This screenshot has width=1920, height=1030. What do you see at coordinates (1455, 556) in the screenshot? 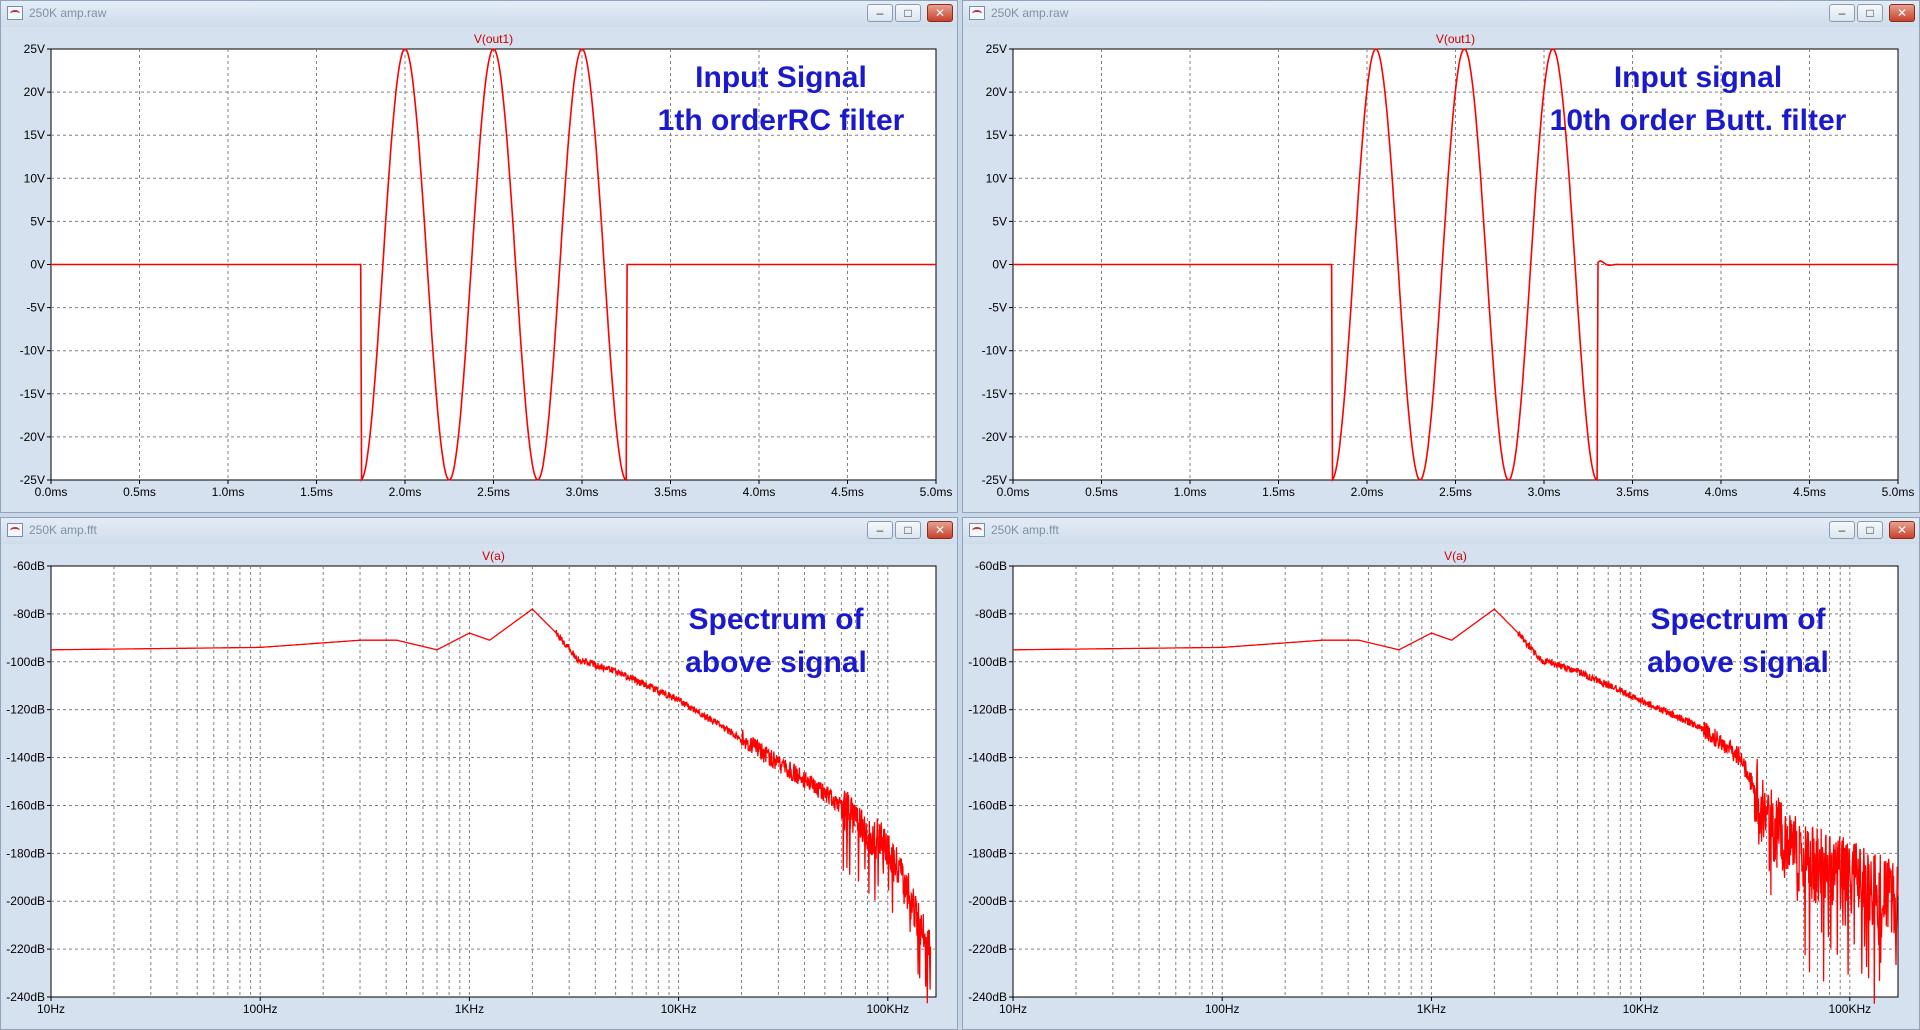
I see `trace-label: V(a)` at bounding box center [1455, 556].